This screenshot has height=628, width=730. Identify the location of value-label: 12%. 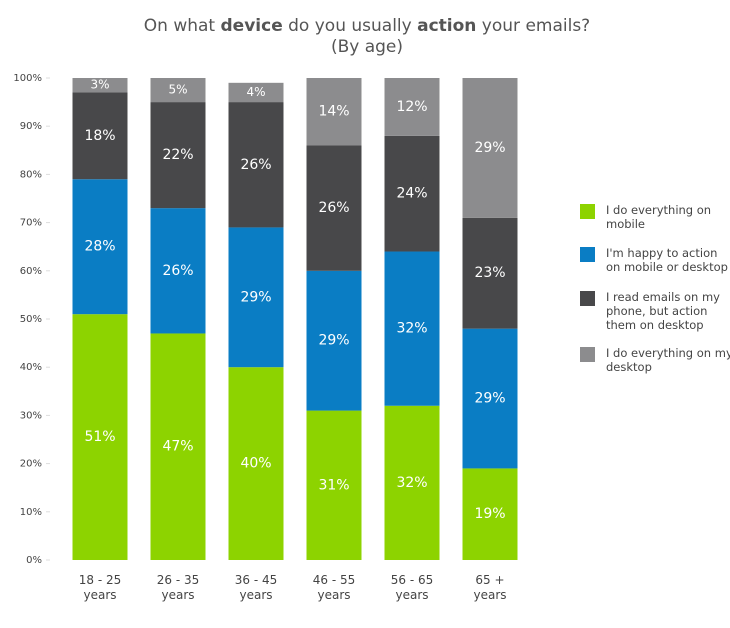
(411, 107).